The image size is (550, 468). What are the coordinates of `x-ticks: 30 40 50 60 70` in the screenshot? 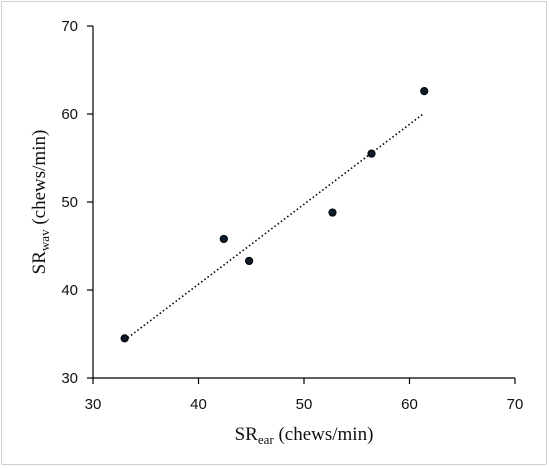 It's located at (304, 395).